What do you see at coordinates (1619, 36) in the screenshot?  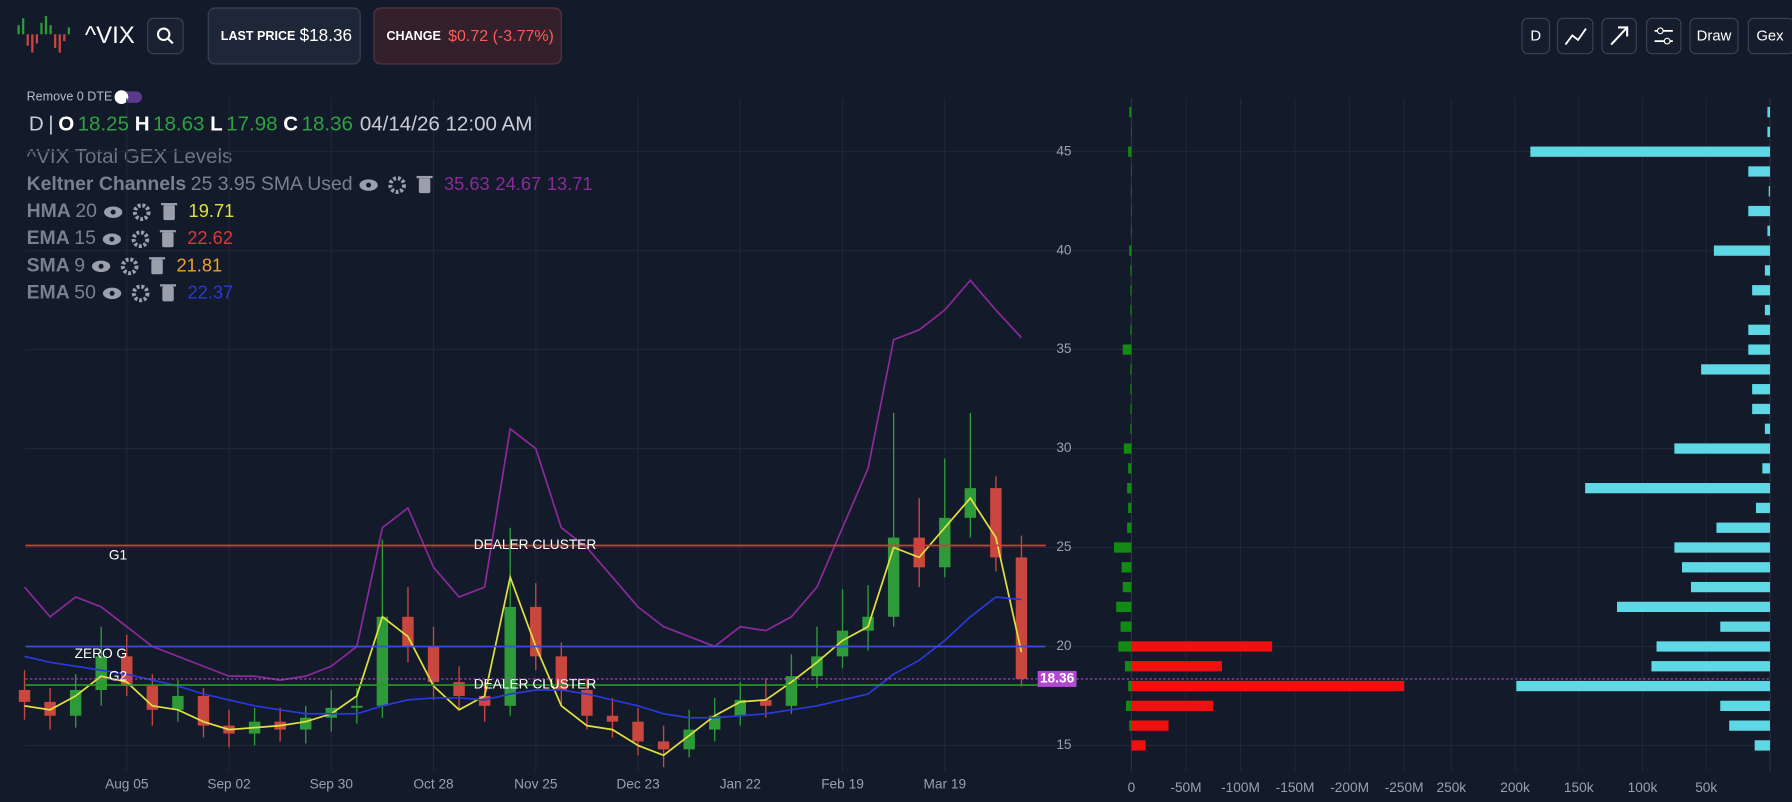 I see `arrow-button` at bounding box center [1619, 36].